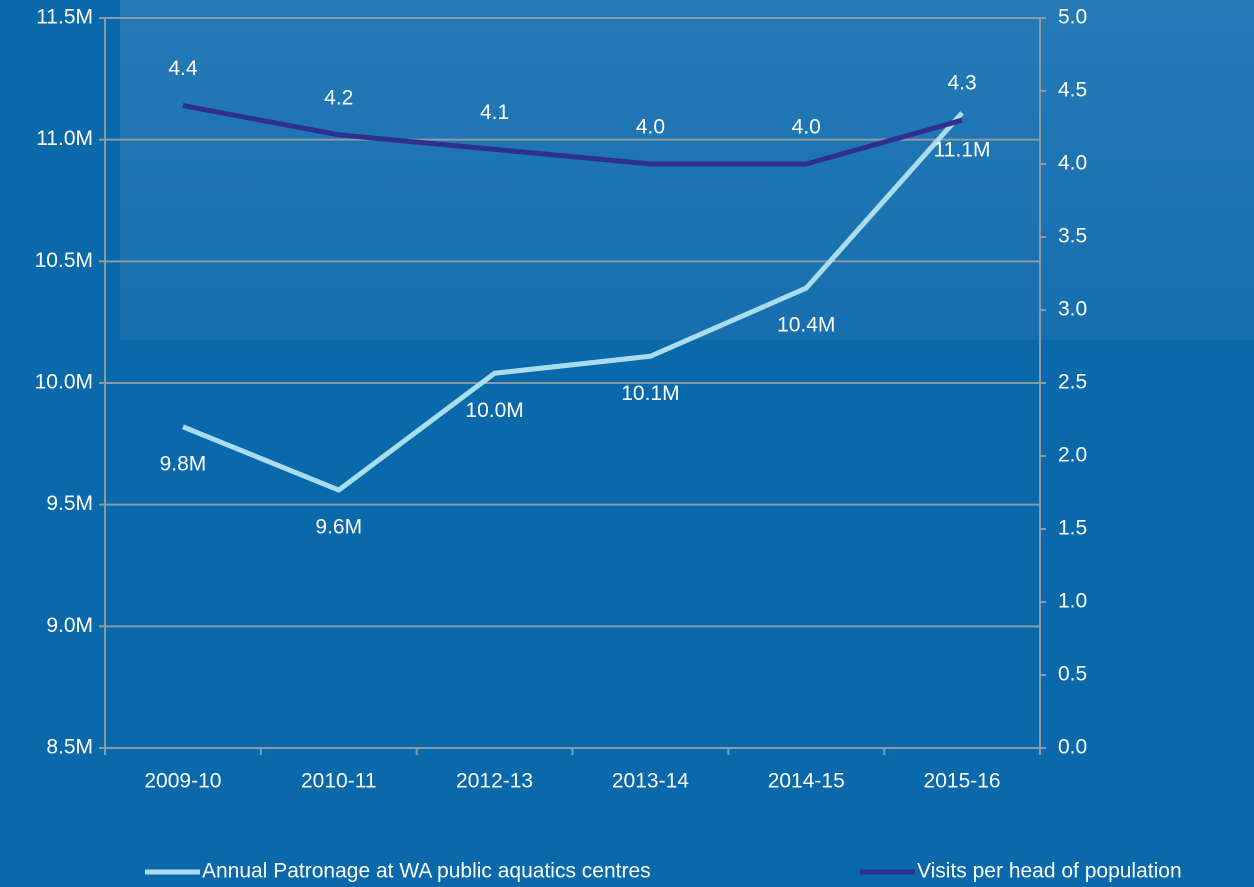 This screenshot has height=887, width=1254. Describe the element at coordinates (572, 135) in the screenshot. I see `series-line` at that location.